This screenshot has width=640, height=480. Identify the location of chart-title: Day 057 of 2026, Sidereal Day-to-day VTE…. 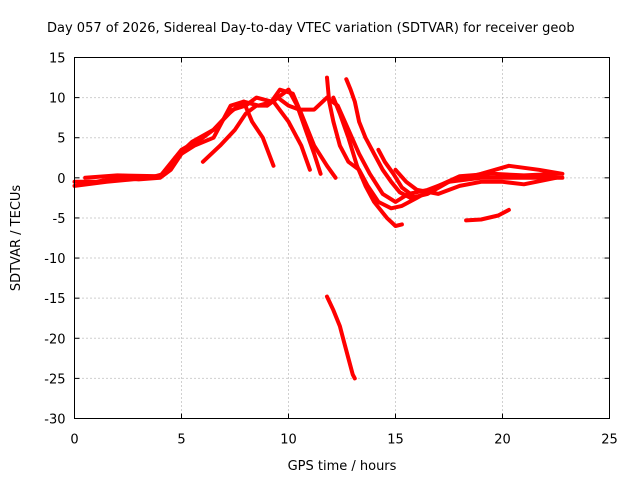
(311, 28).